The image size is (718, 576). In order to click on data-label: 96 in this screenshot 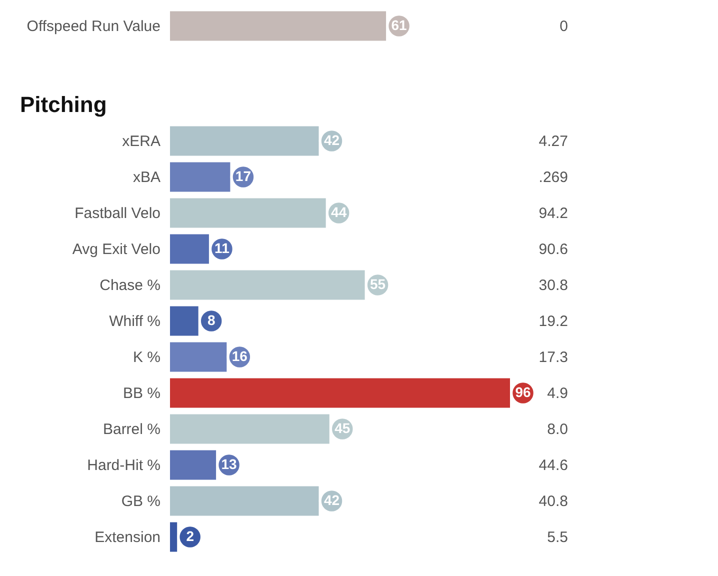, I will do `click(523, 392)`.